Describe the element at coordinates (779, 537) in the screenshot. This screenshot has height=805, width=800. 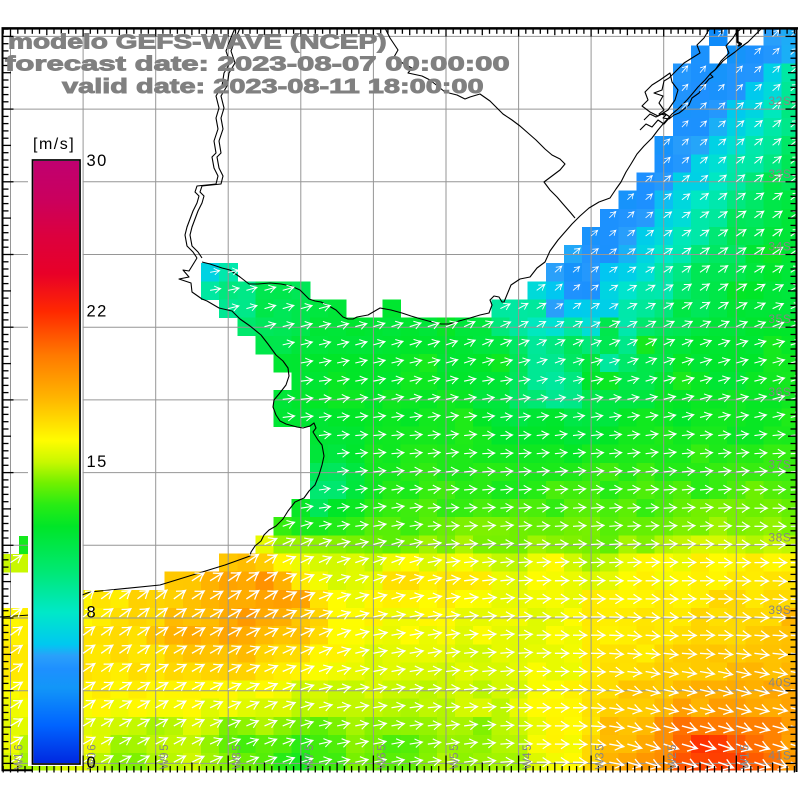
I see `svg-text: 38S` at that location.